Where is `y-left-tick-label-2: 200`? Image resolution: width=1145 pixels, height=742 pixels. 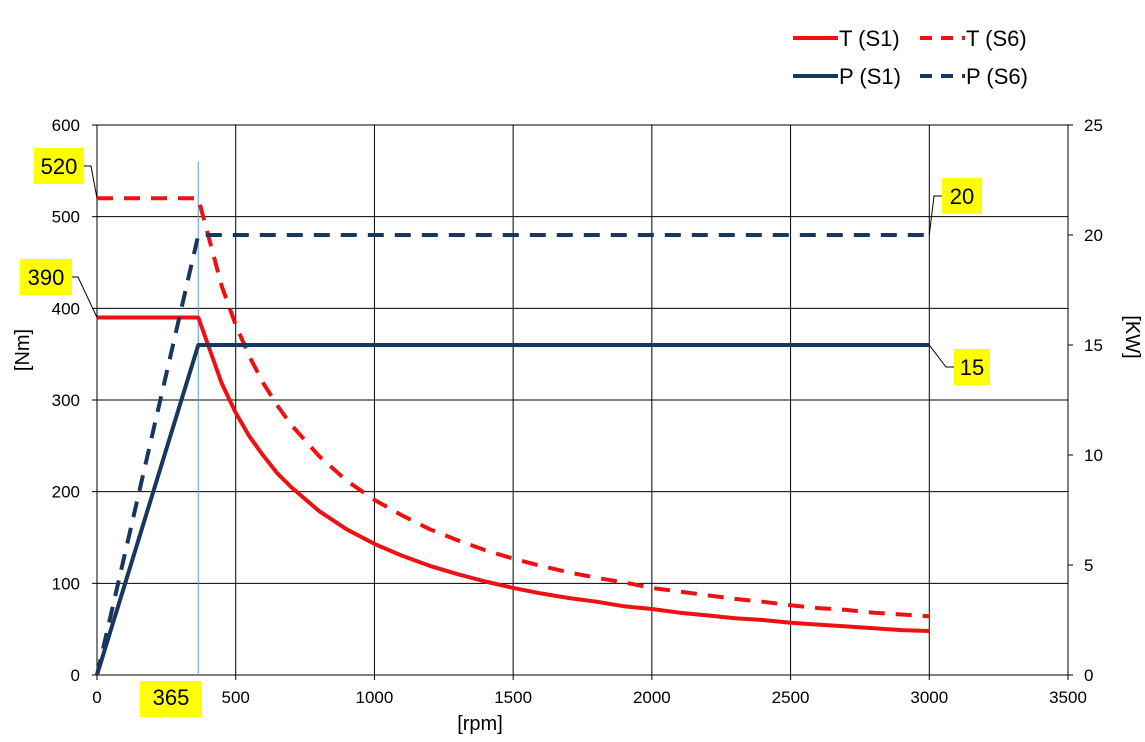
y-left-tick-label-2: 200 is located at coordinates (66, 492).